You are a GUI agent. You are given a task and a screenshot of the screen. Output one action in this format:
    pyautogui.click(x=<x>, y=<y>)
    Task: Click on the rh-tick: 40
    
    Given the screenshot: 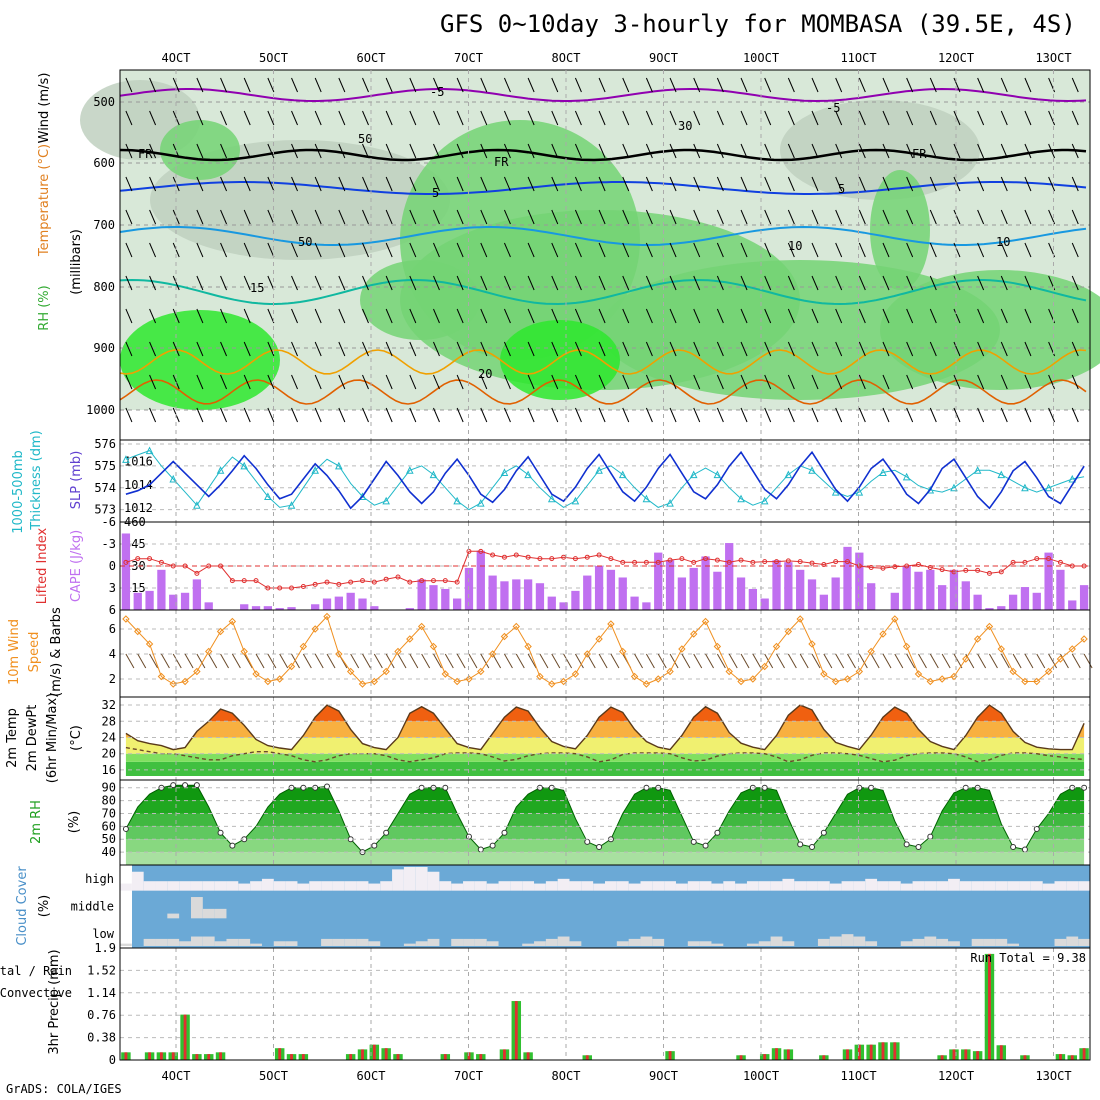 What is the action you would take?
    pyautogui.click(x=109, y=852)
    